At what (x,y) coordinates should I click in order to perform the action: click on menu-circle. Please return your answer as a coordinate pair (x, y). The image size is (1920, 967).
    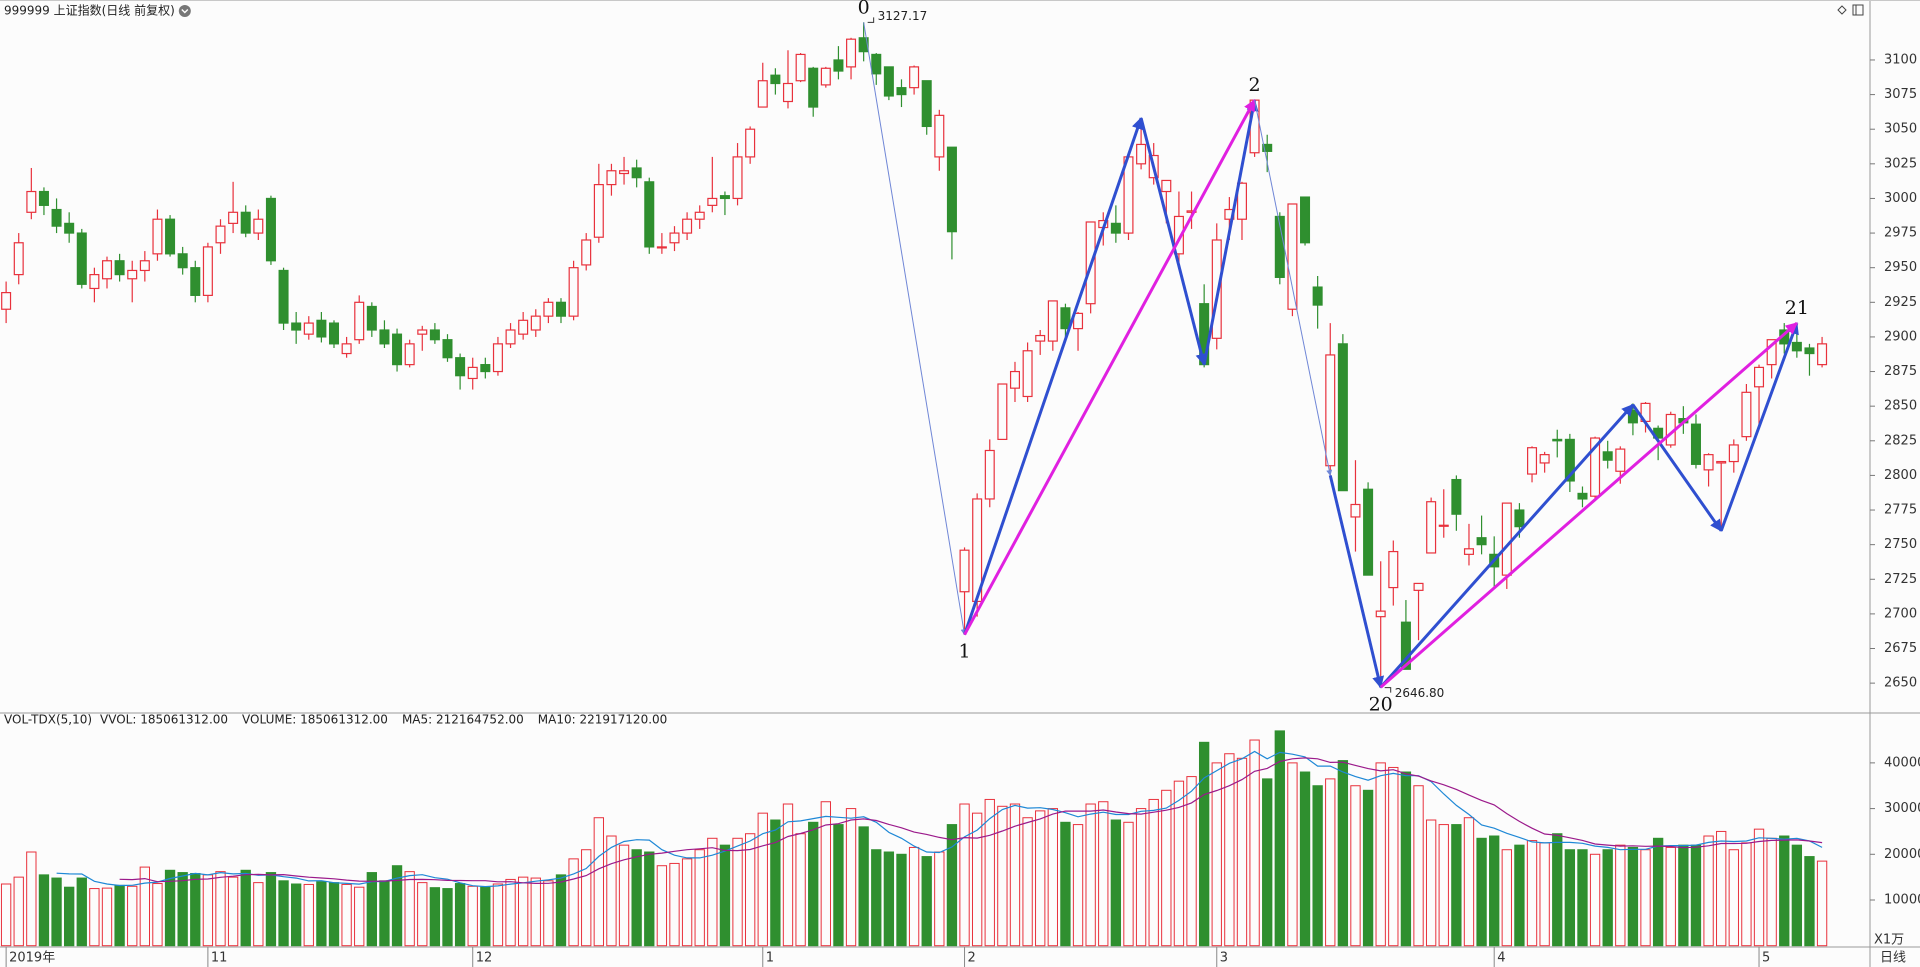
    Looking at the image, I should click on (184, 11).